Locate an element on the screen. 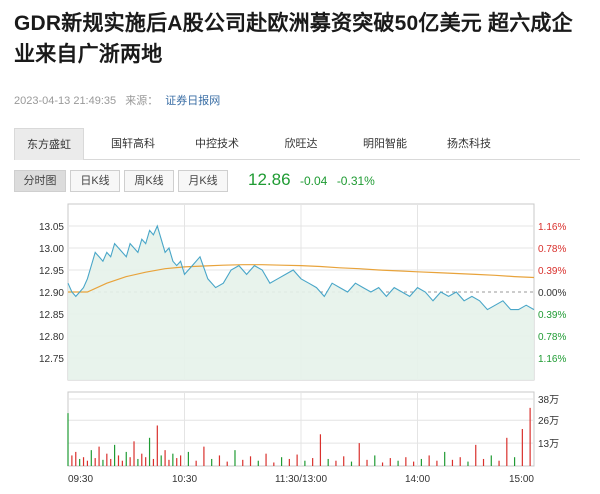 Image resolution: width=600 pixels, height=494 pixels. average-line is located at coordinates (301, 278).